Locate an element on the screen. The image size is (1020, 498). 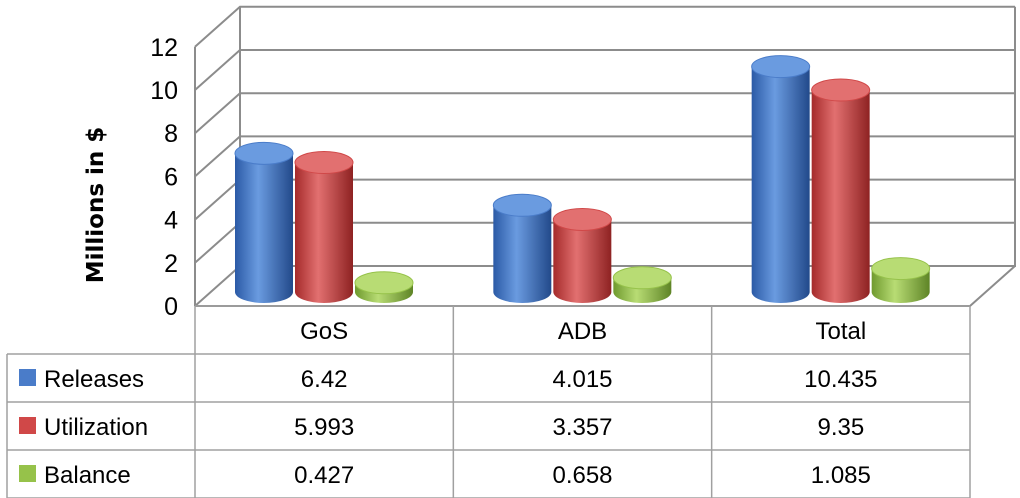
table-cell: 3.357 is located at coordinates (582, 427).